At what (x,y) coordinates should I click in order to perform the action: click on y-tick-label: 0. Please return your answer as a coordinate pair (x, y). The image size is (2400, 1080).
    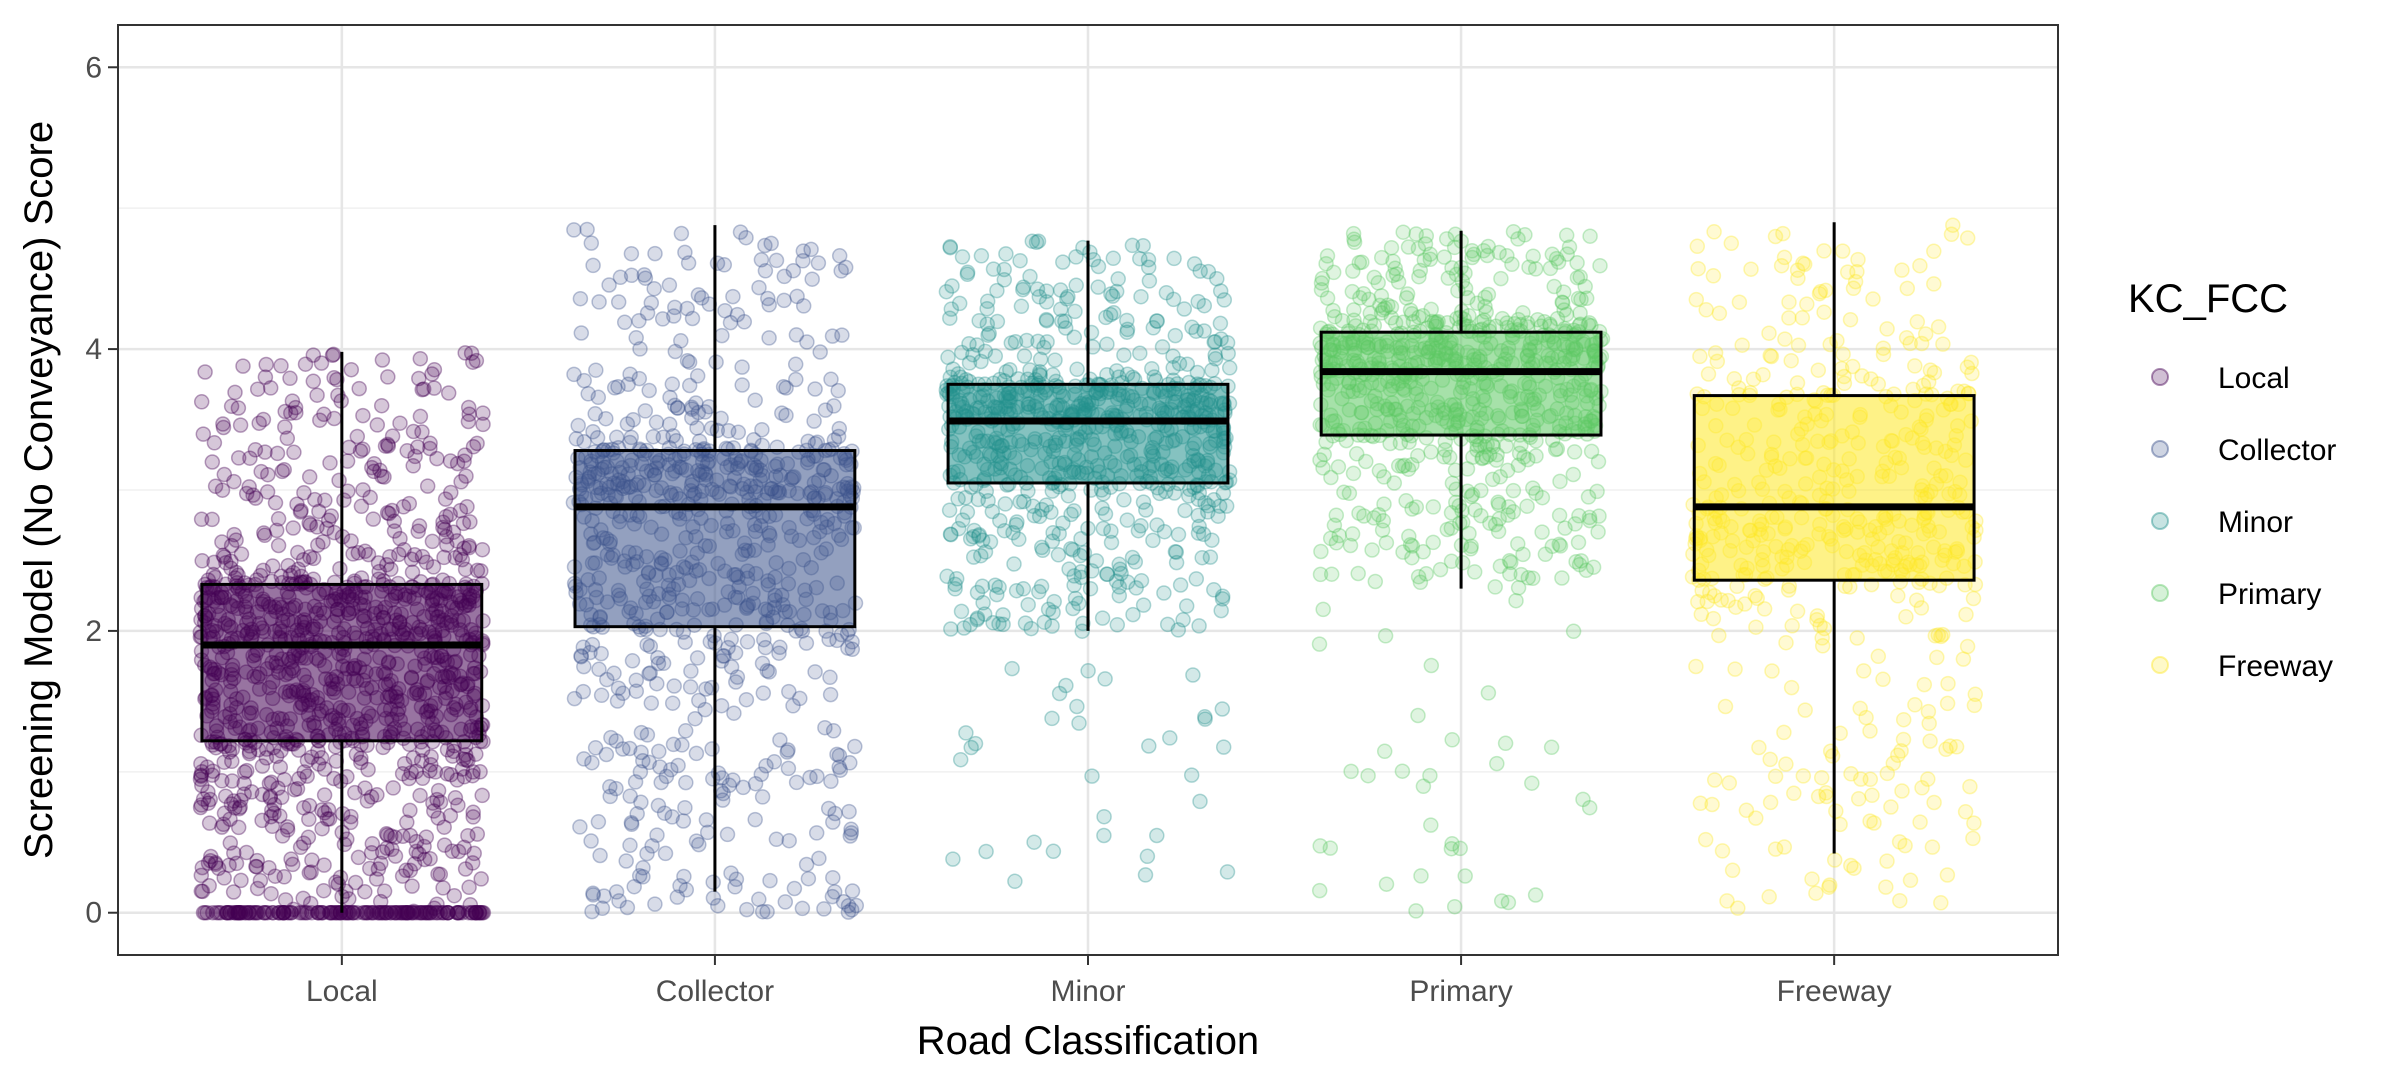
    Looking at the image, I should click on (93, 913).